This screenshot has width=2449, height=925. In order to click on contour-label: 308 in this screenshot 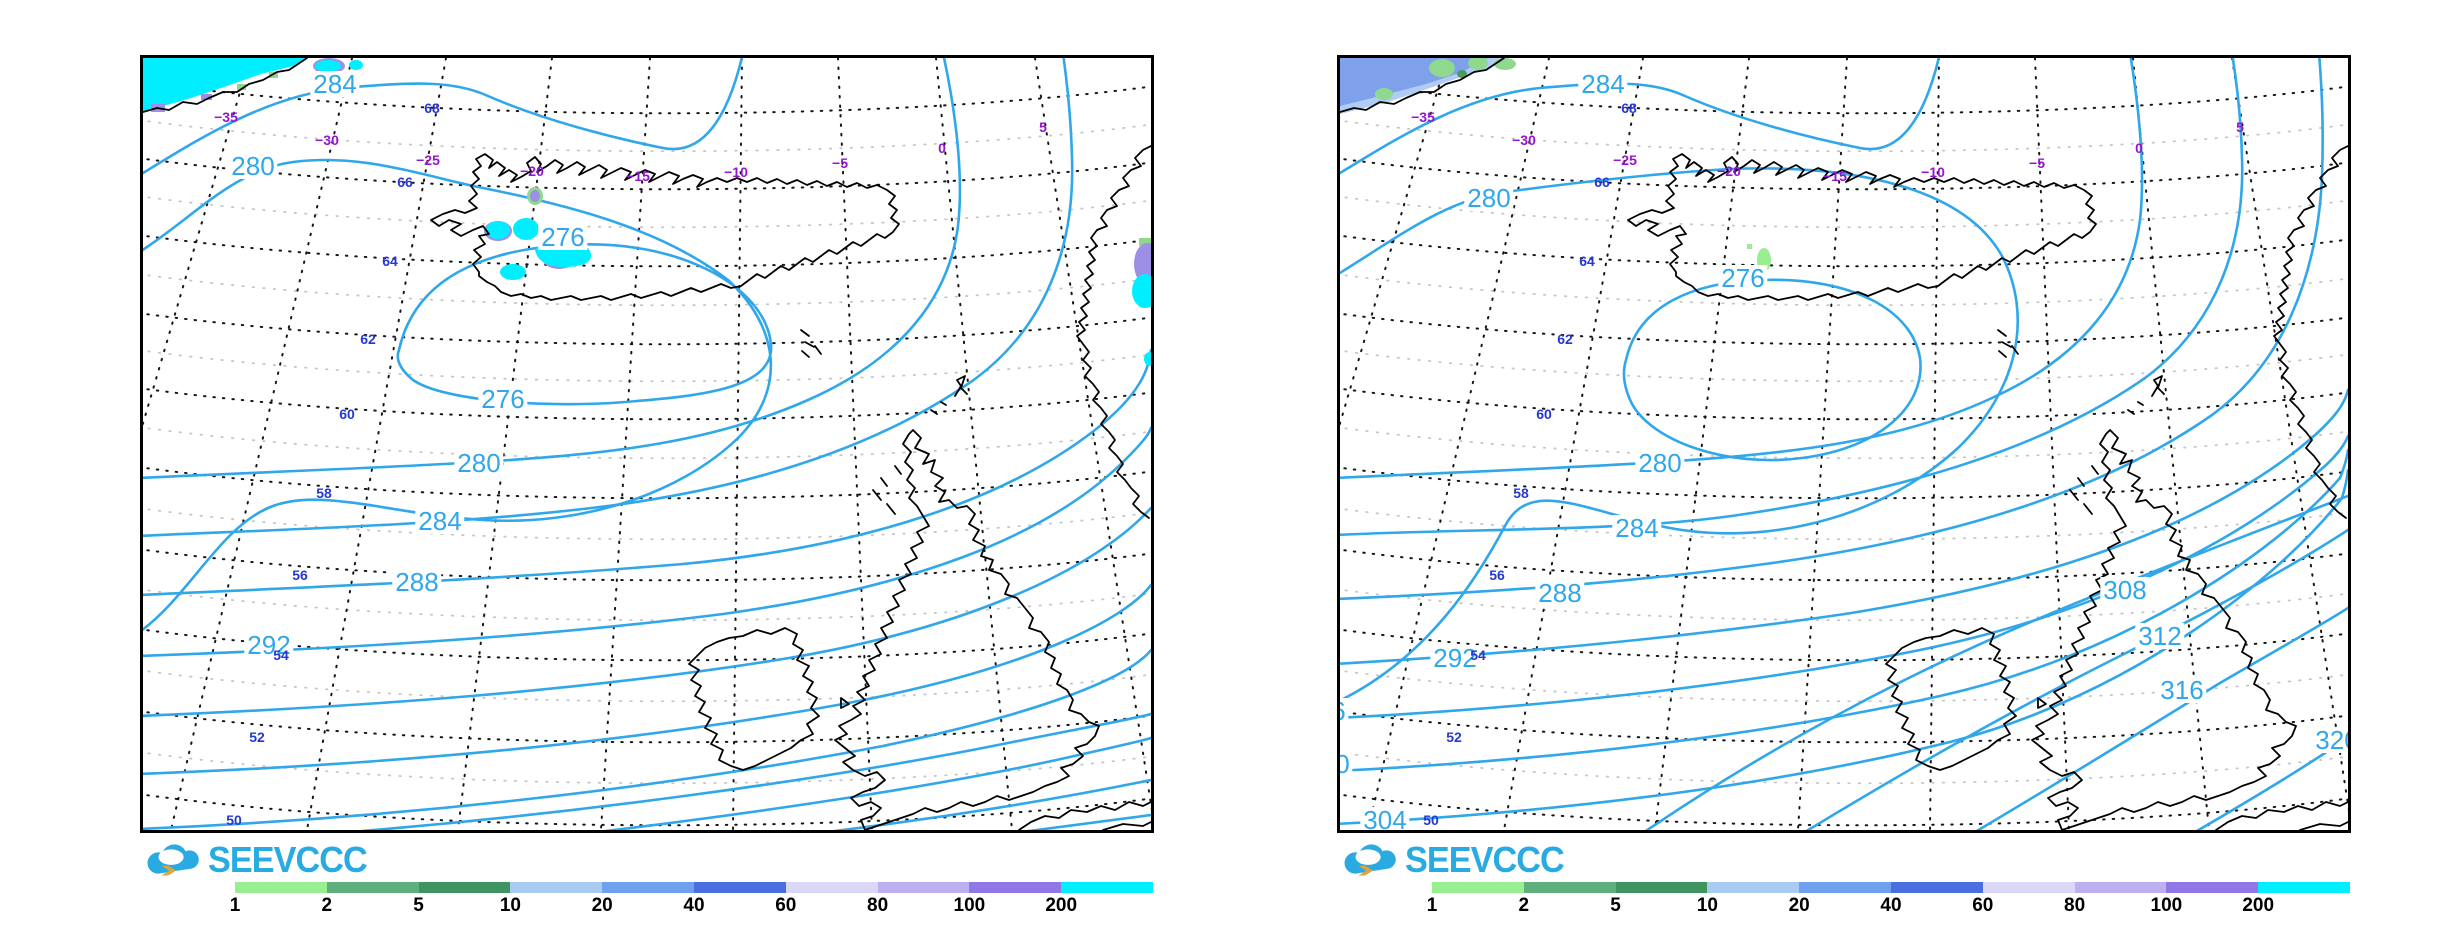, I will do `click(2125, 590)`.